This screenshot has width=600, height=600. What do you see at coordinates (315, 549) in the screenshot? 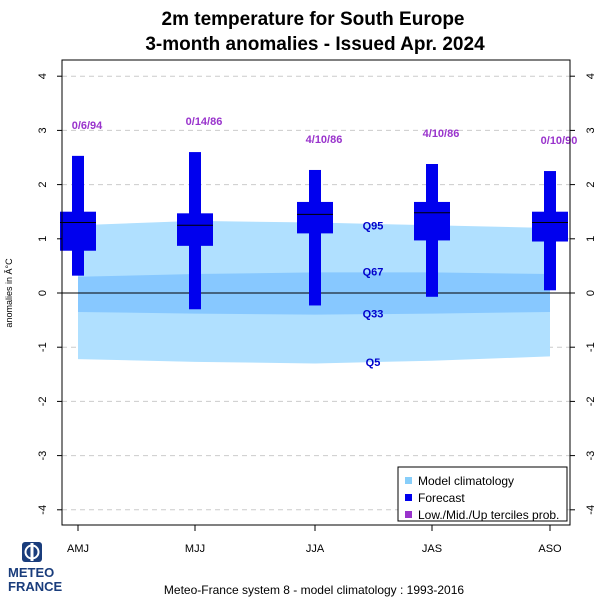
I see `x-tick-label: JJA` at bounding box center [315, 549].